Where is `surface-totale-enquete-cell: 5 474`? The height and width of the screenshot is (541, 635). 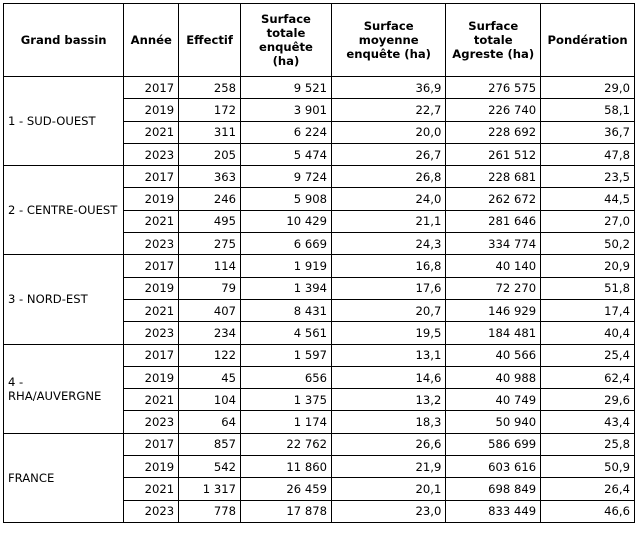
surface-totale-enquete-cell: 5 474 is located at coordinates (285, 154).